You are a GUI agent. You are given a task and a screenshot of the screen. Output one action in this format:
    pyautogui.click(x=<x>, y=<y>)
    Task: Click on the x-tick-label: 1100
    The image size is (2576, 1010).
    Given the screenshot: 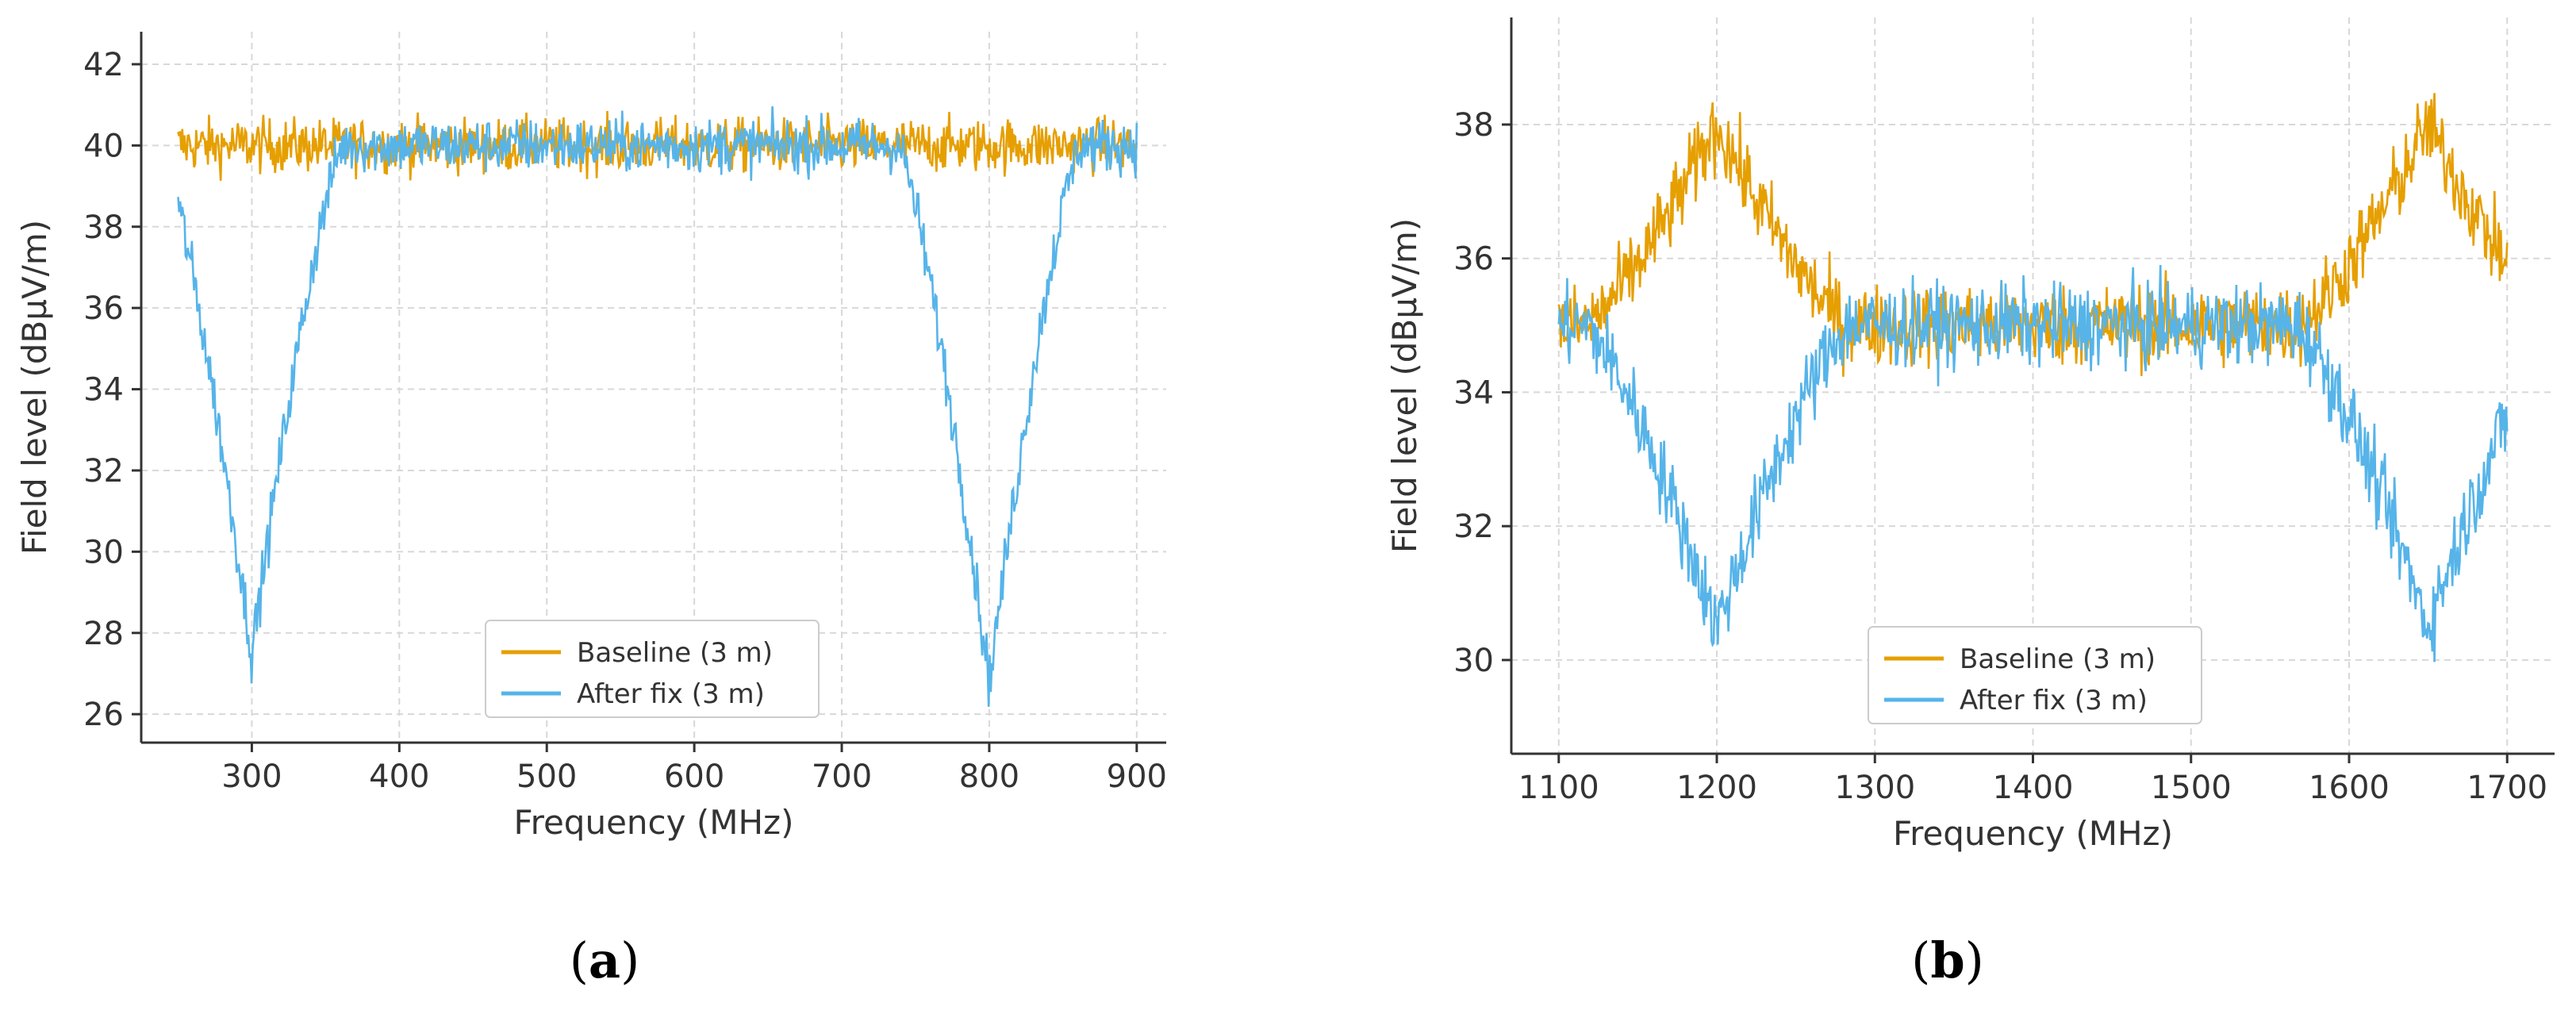 What is the action you would take?
    pyautogui.click(x=1558, y=788)
    